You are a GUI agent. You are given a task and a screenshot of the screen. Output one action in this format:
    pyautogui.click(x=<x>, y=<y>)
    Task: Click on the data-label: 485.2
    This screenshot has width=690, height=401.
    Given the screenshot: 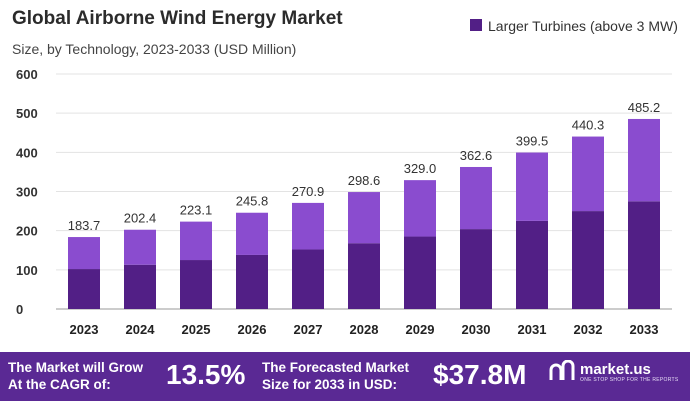 What is the action you would take?
    pyautogui.click(x=644, y=107)
    